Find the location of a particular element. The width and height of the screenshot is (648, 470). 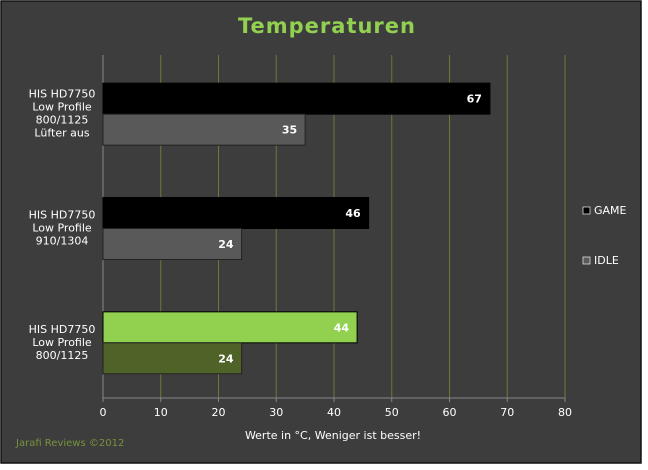

footer: Jarafi Reviews ©2012 is located at coordinates (69, 443).